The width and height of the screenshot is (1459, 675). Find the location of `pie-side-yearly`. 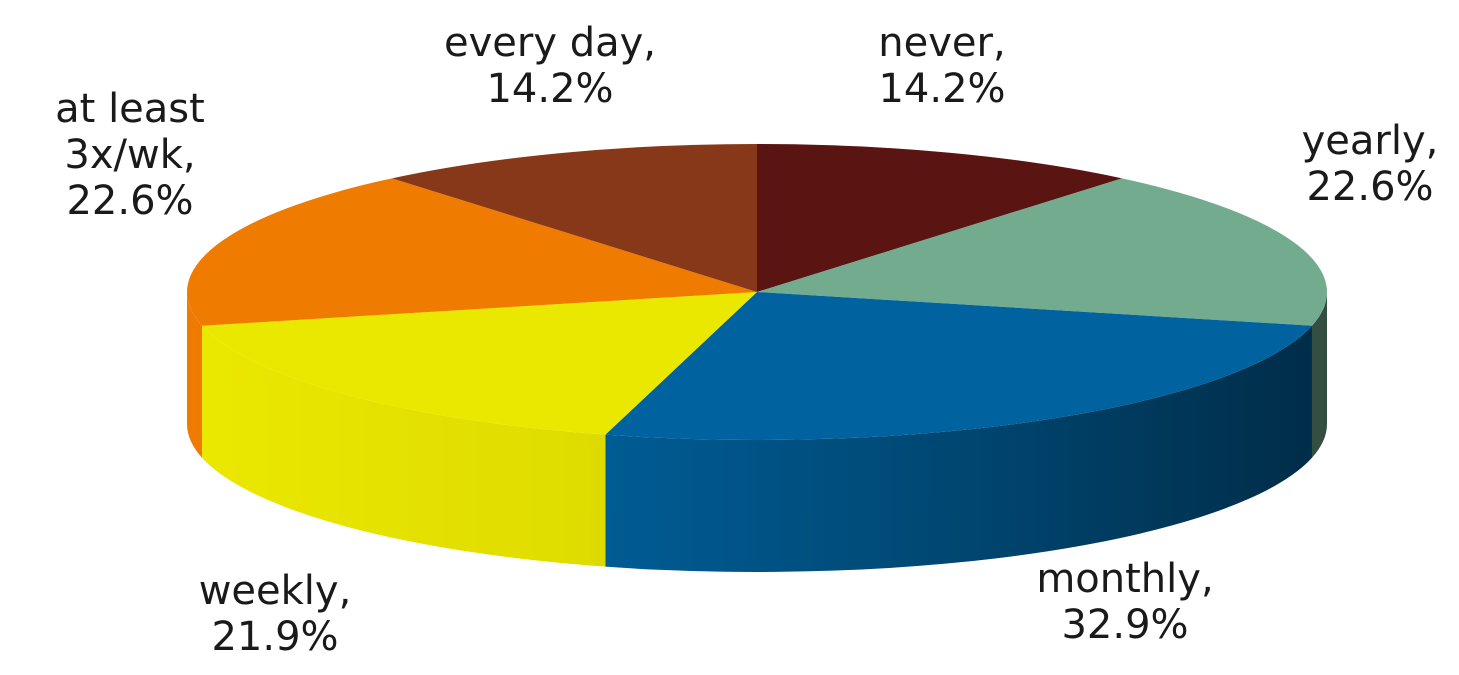

pie-side-yearly is located at coordinates (1319, 375).